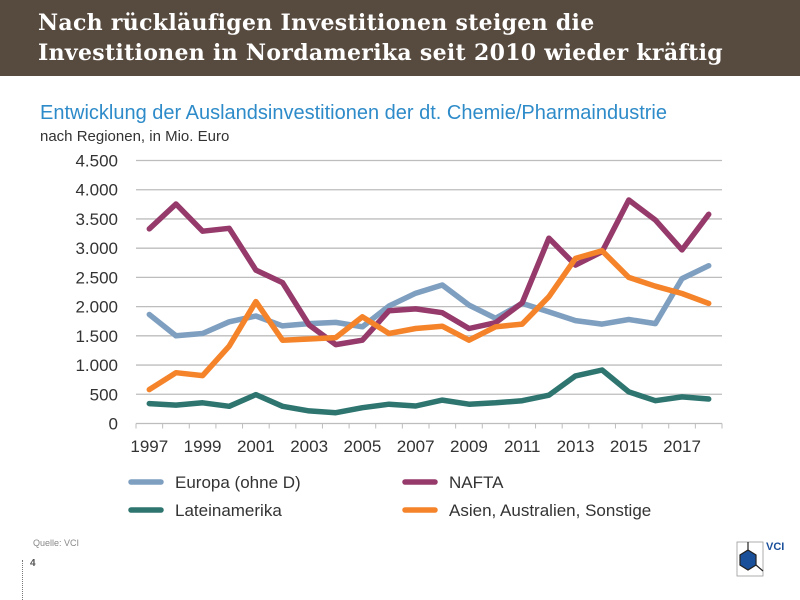 The width and height of the screenshot is (800, 600). Describe the element at coordinates (629, 446) in the screenshot. I see `x-tick-label: 2015` at that location.